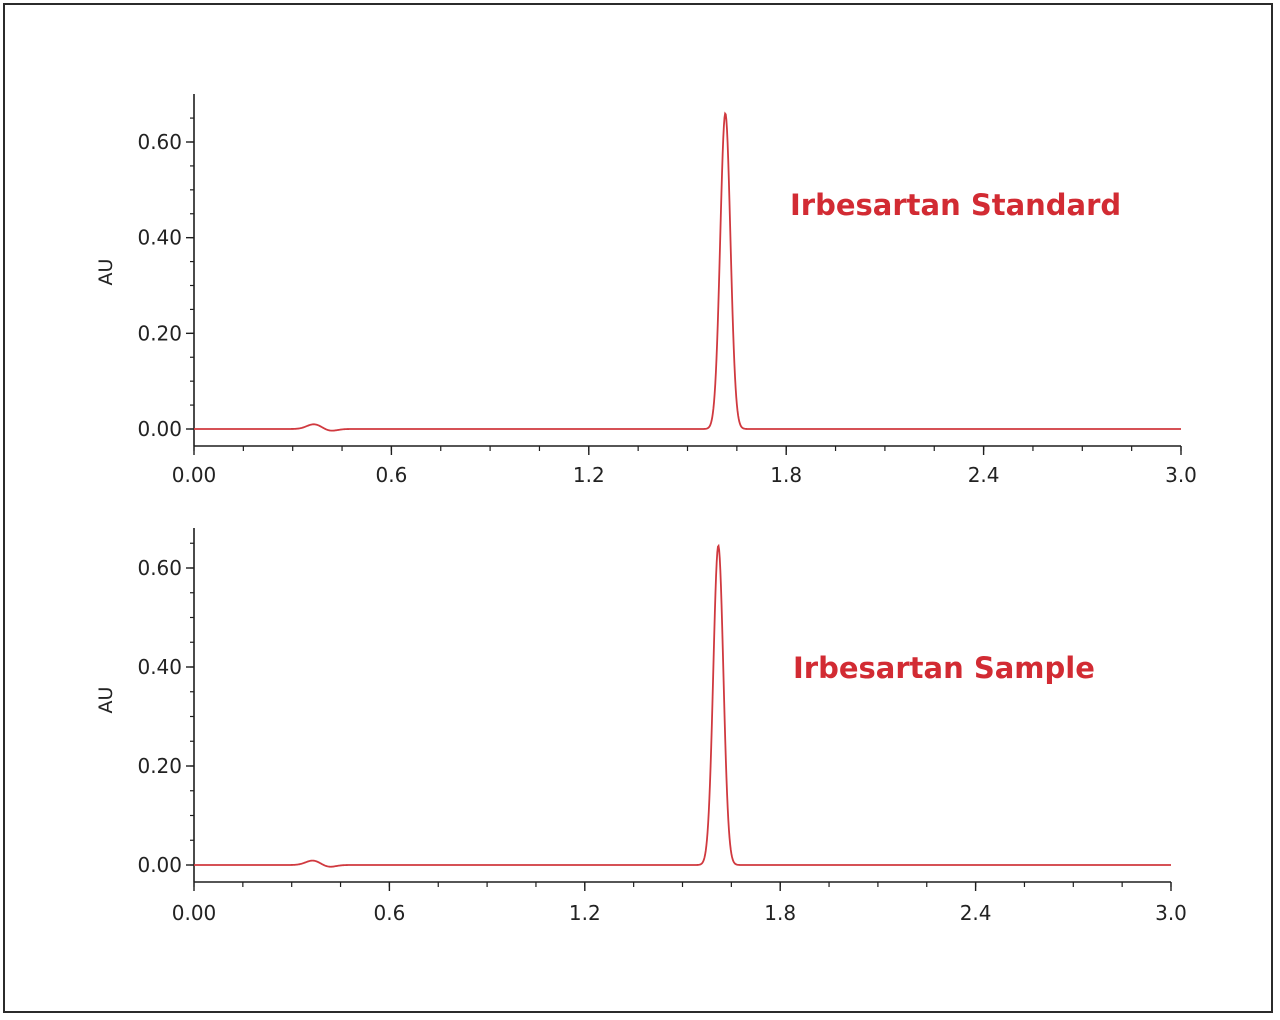 Image resolution: width=1280 pixels, height=1020 pixels. I want to click on chart-annotation-sample: Irbesartan Sample, so click(944, 668).